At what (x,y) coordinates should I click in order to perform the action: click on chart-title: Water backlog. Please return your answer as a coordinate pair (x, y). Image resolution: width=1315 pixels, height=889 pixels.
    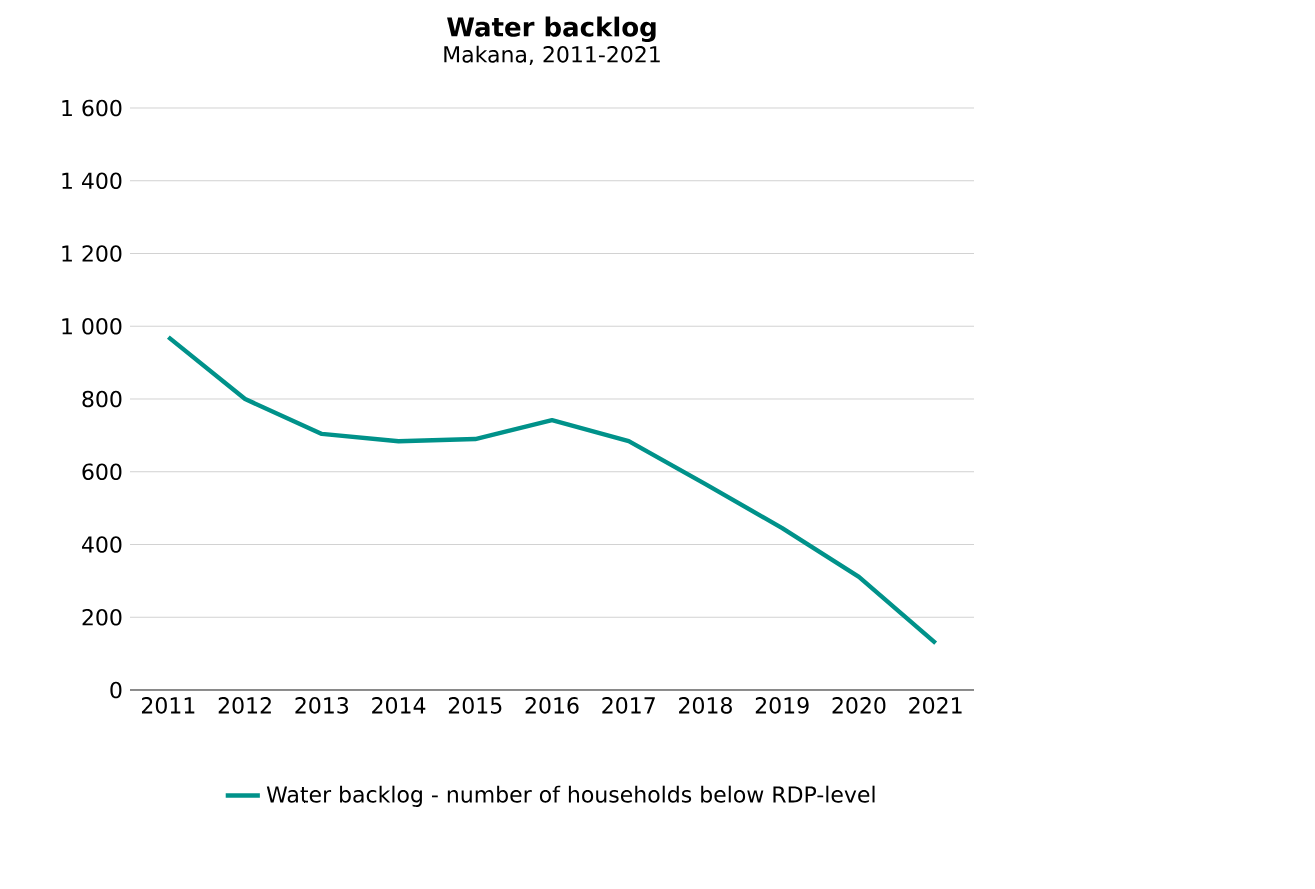
    Looking at the image, I should click on (551, 29).